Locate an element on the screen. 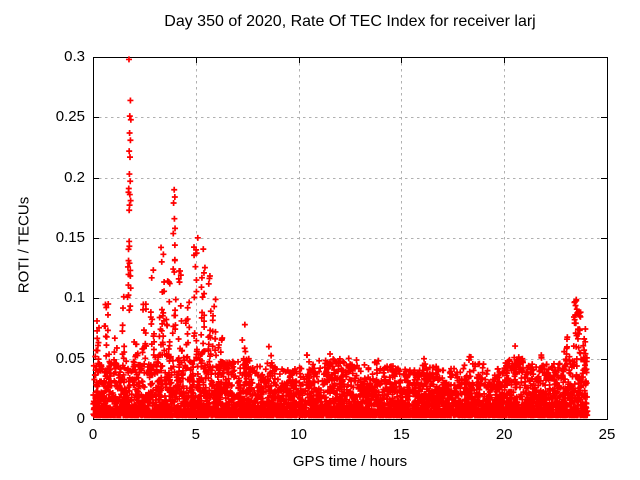 The image size is (640, 480). x-tick-label: 20 is located at coordinates (504, 434).